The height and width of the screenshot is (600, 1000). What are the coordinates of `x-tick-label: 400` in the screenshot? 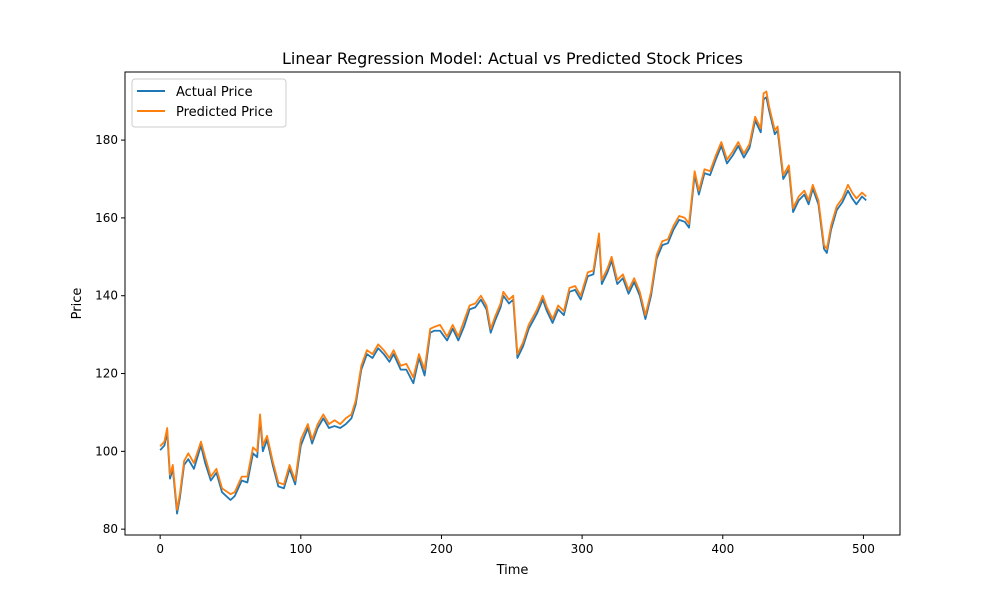 It's located at (722, 549).